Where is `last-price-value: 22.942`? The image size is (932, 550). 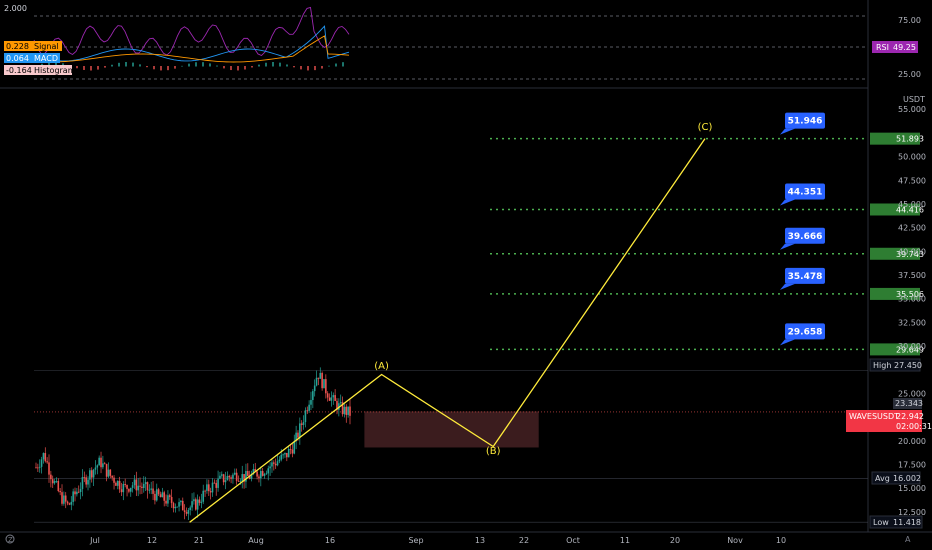 last-price-value: 22.942 is located at coordinates (910, 416).